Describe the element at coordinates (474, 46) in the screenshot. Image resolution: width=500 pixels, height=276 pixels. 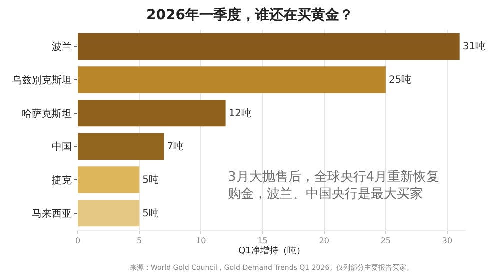
I see `data-label: 31吨` at that location.